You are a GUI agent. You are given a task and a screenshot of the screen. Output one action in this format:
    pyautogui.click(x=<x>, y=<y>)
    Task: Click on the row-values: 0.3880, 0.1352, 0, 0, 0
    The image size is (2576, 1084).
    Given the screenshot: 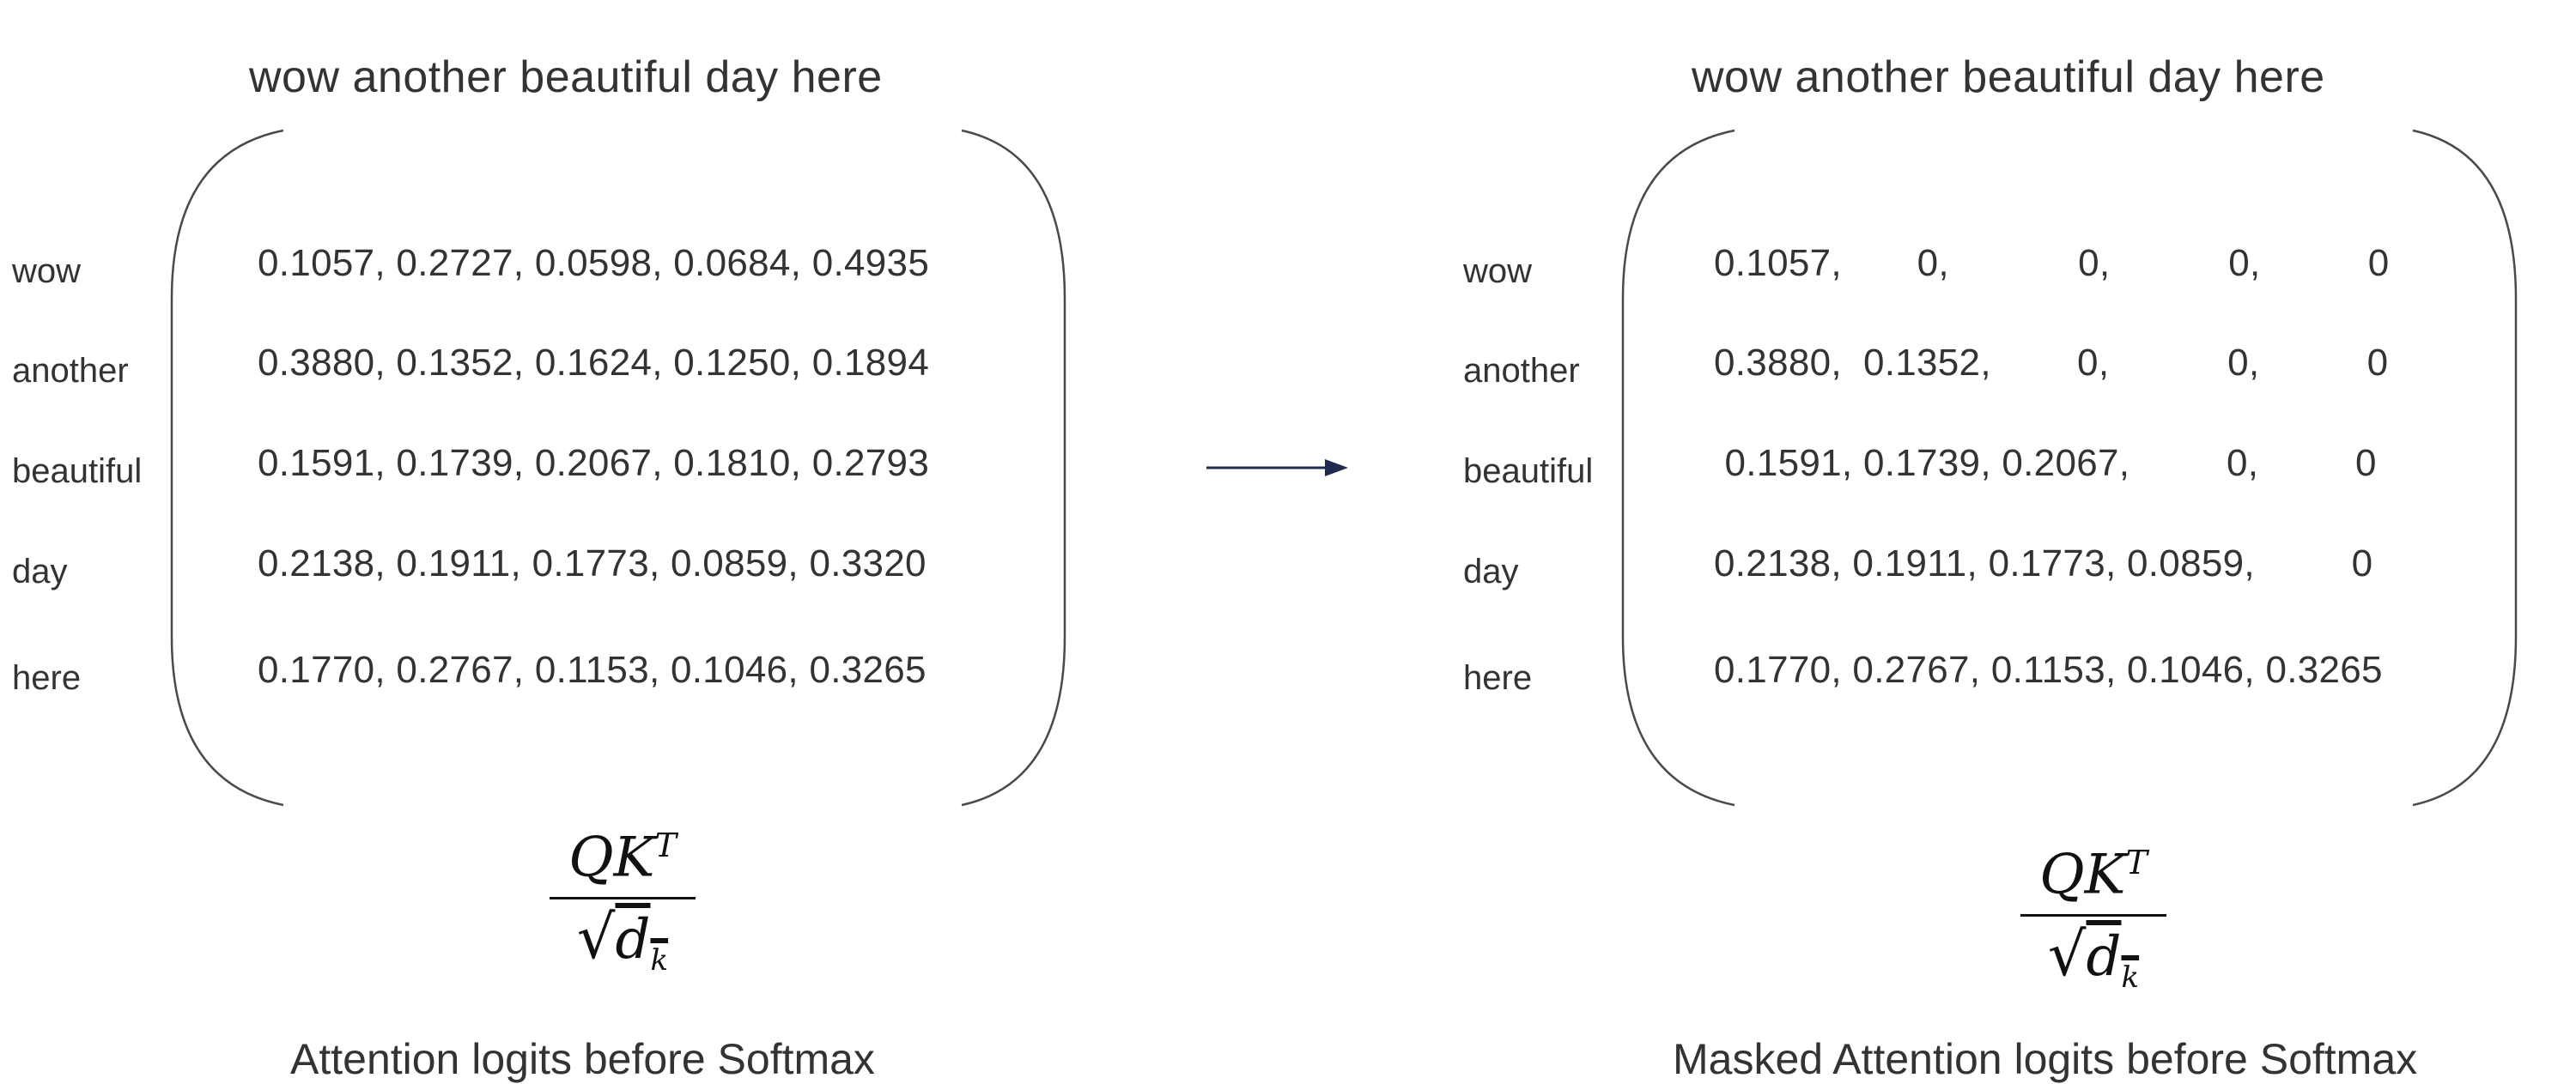 What is the action you would take?
    pyautogui.click(x=2051, y=363)
    